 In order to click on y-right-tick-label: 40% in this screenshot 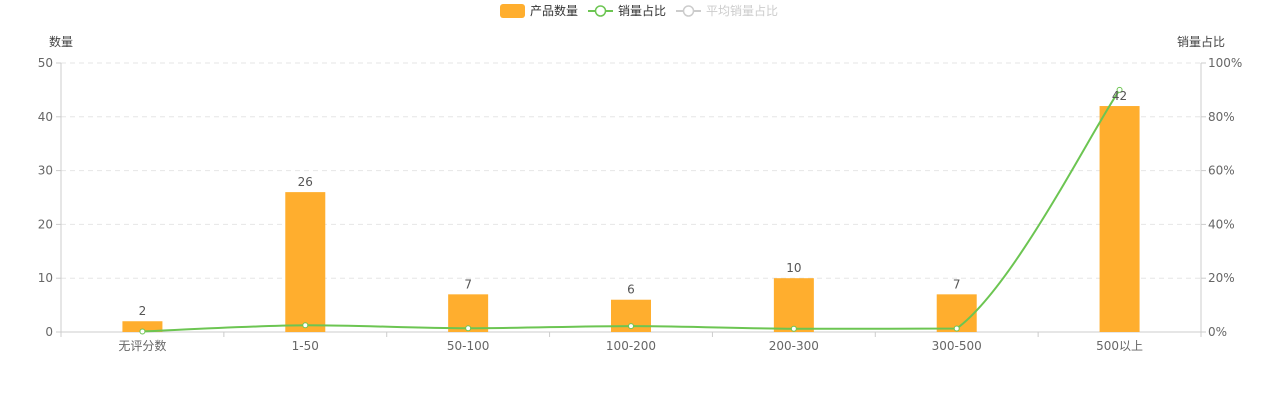, I will do `click(1221, 224)`.